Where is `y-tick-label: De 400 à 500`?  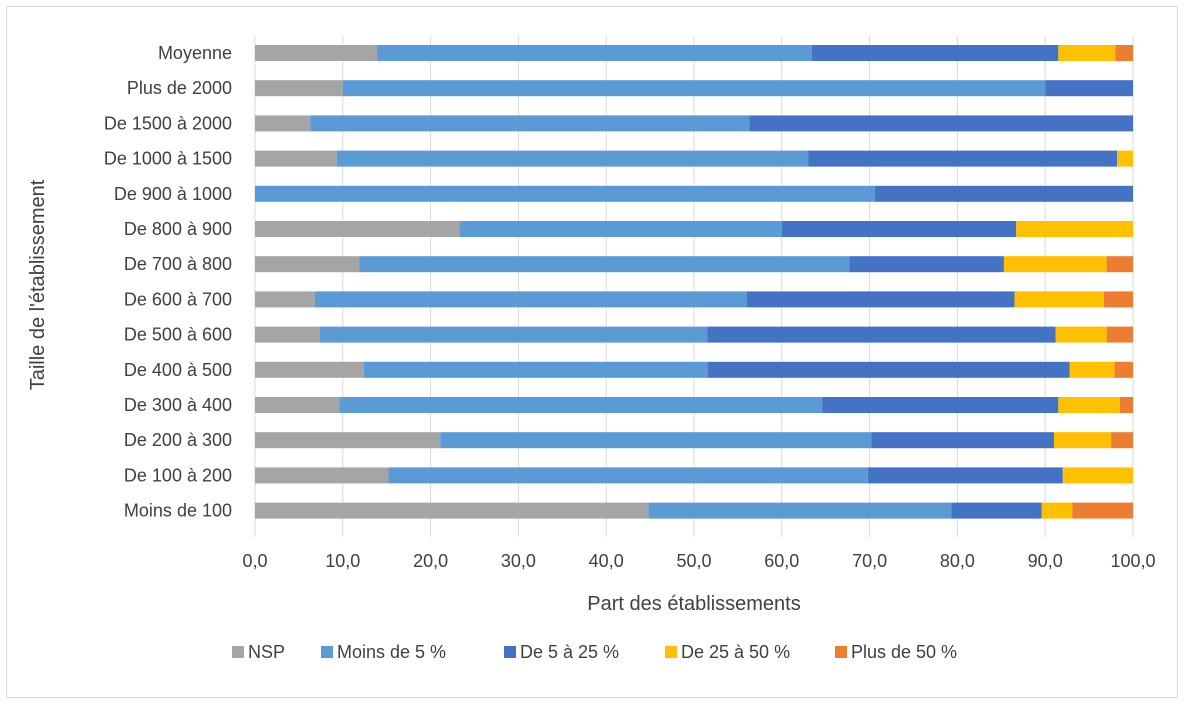
y-tick-label: De 400 à 500 is located at coordinates (178, 370).